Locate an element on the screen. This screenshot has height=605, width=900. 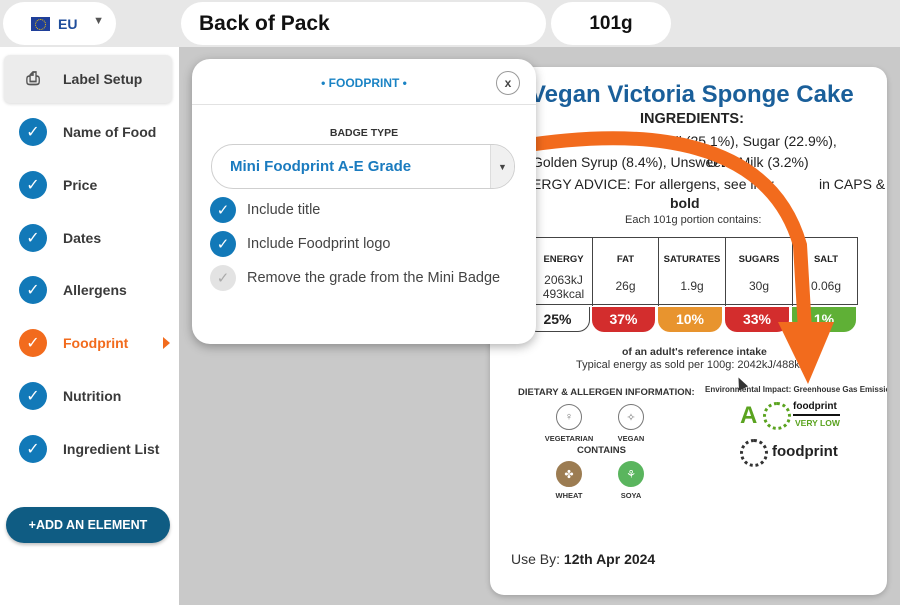
remove-grade-checkbox: ✓ Remove the grade from the Mini Badge is located at coordinates (355, 278).